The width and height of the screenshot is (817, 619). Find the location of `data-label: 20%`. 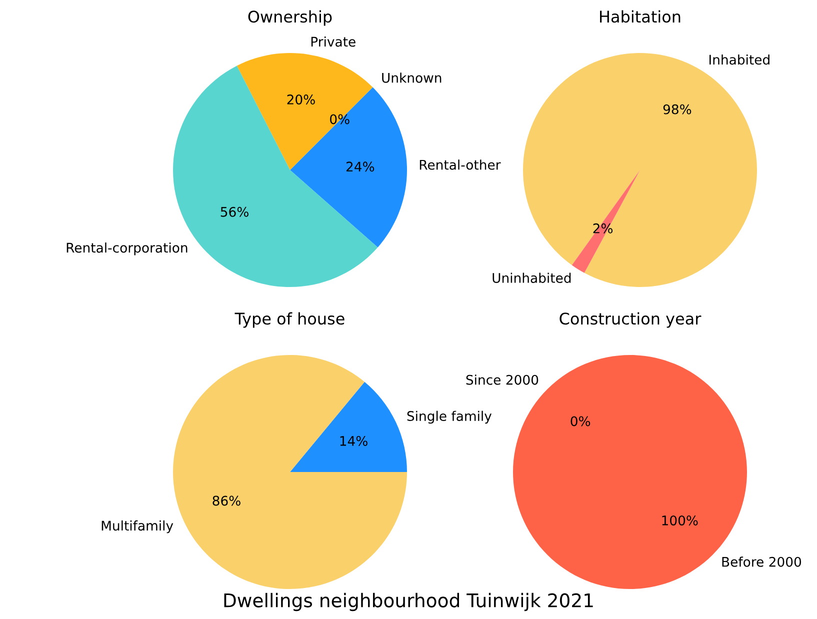

data-label: 20% is located at coordinates (301, 99).